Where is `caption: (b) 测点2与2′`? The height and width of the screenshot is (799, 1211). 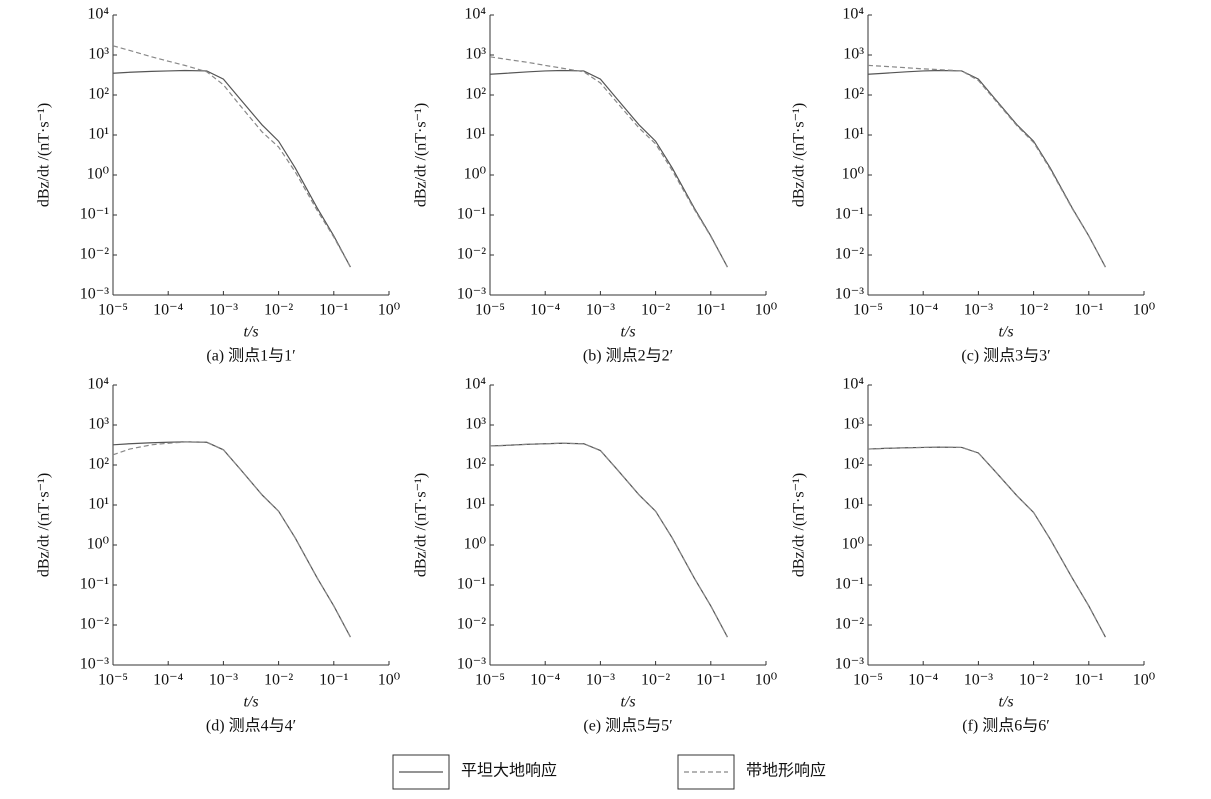
caption: (b) 测点2与2′ is located at coordinates (628, 356).